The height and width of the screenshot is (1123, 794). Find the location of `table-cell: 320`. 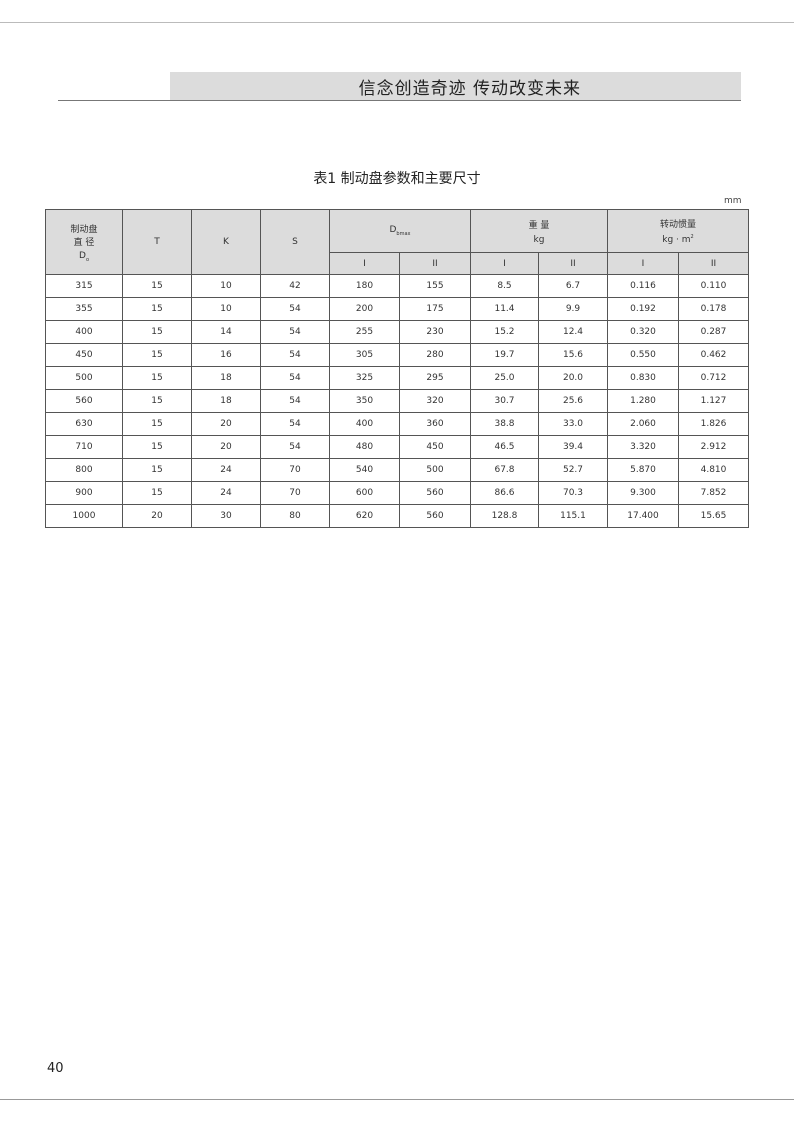

table-cell: 320 is located at coordinates (435, 401).